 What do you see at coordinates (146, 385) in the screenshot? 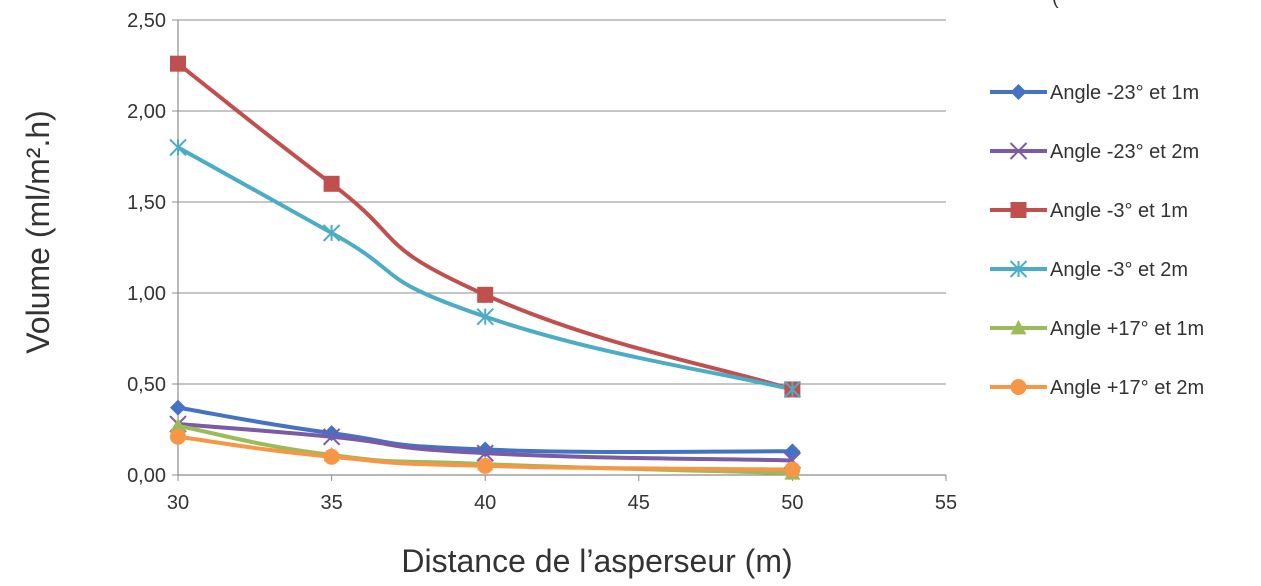
I see `y-tick-label: 0,50` at bounding box center [146, 385].